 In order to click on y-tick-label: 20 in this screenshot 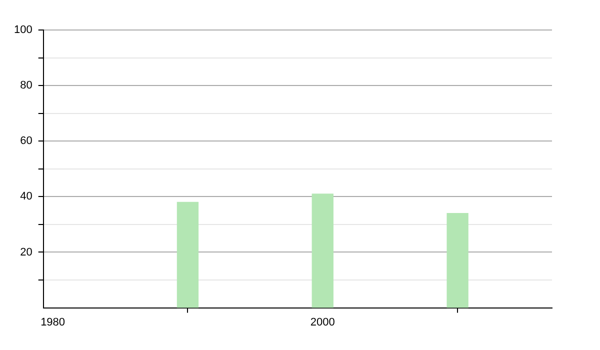, I will do `click(26, 252)`.